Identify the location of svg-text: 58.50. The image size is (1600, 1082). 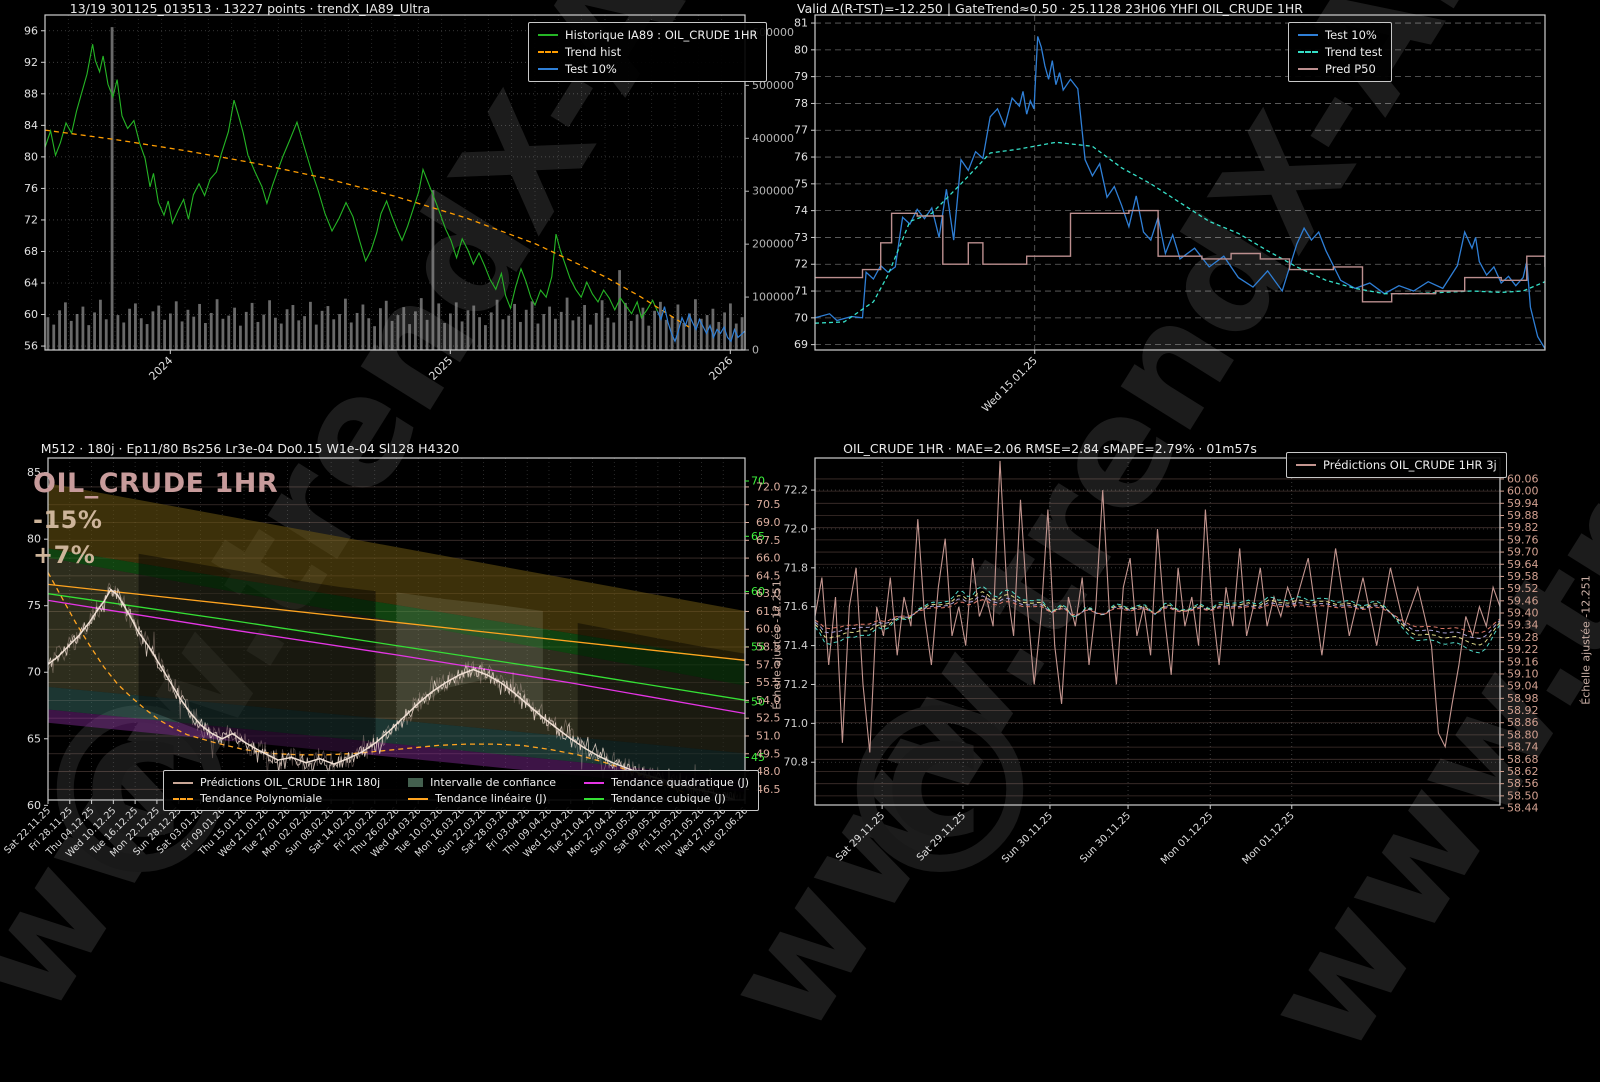
(1523, 795).